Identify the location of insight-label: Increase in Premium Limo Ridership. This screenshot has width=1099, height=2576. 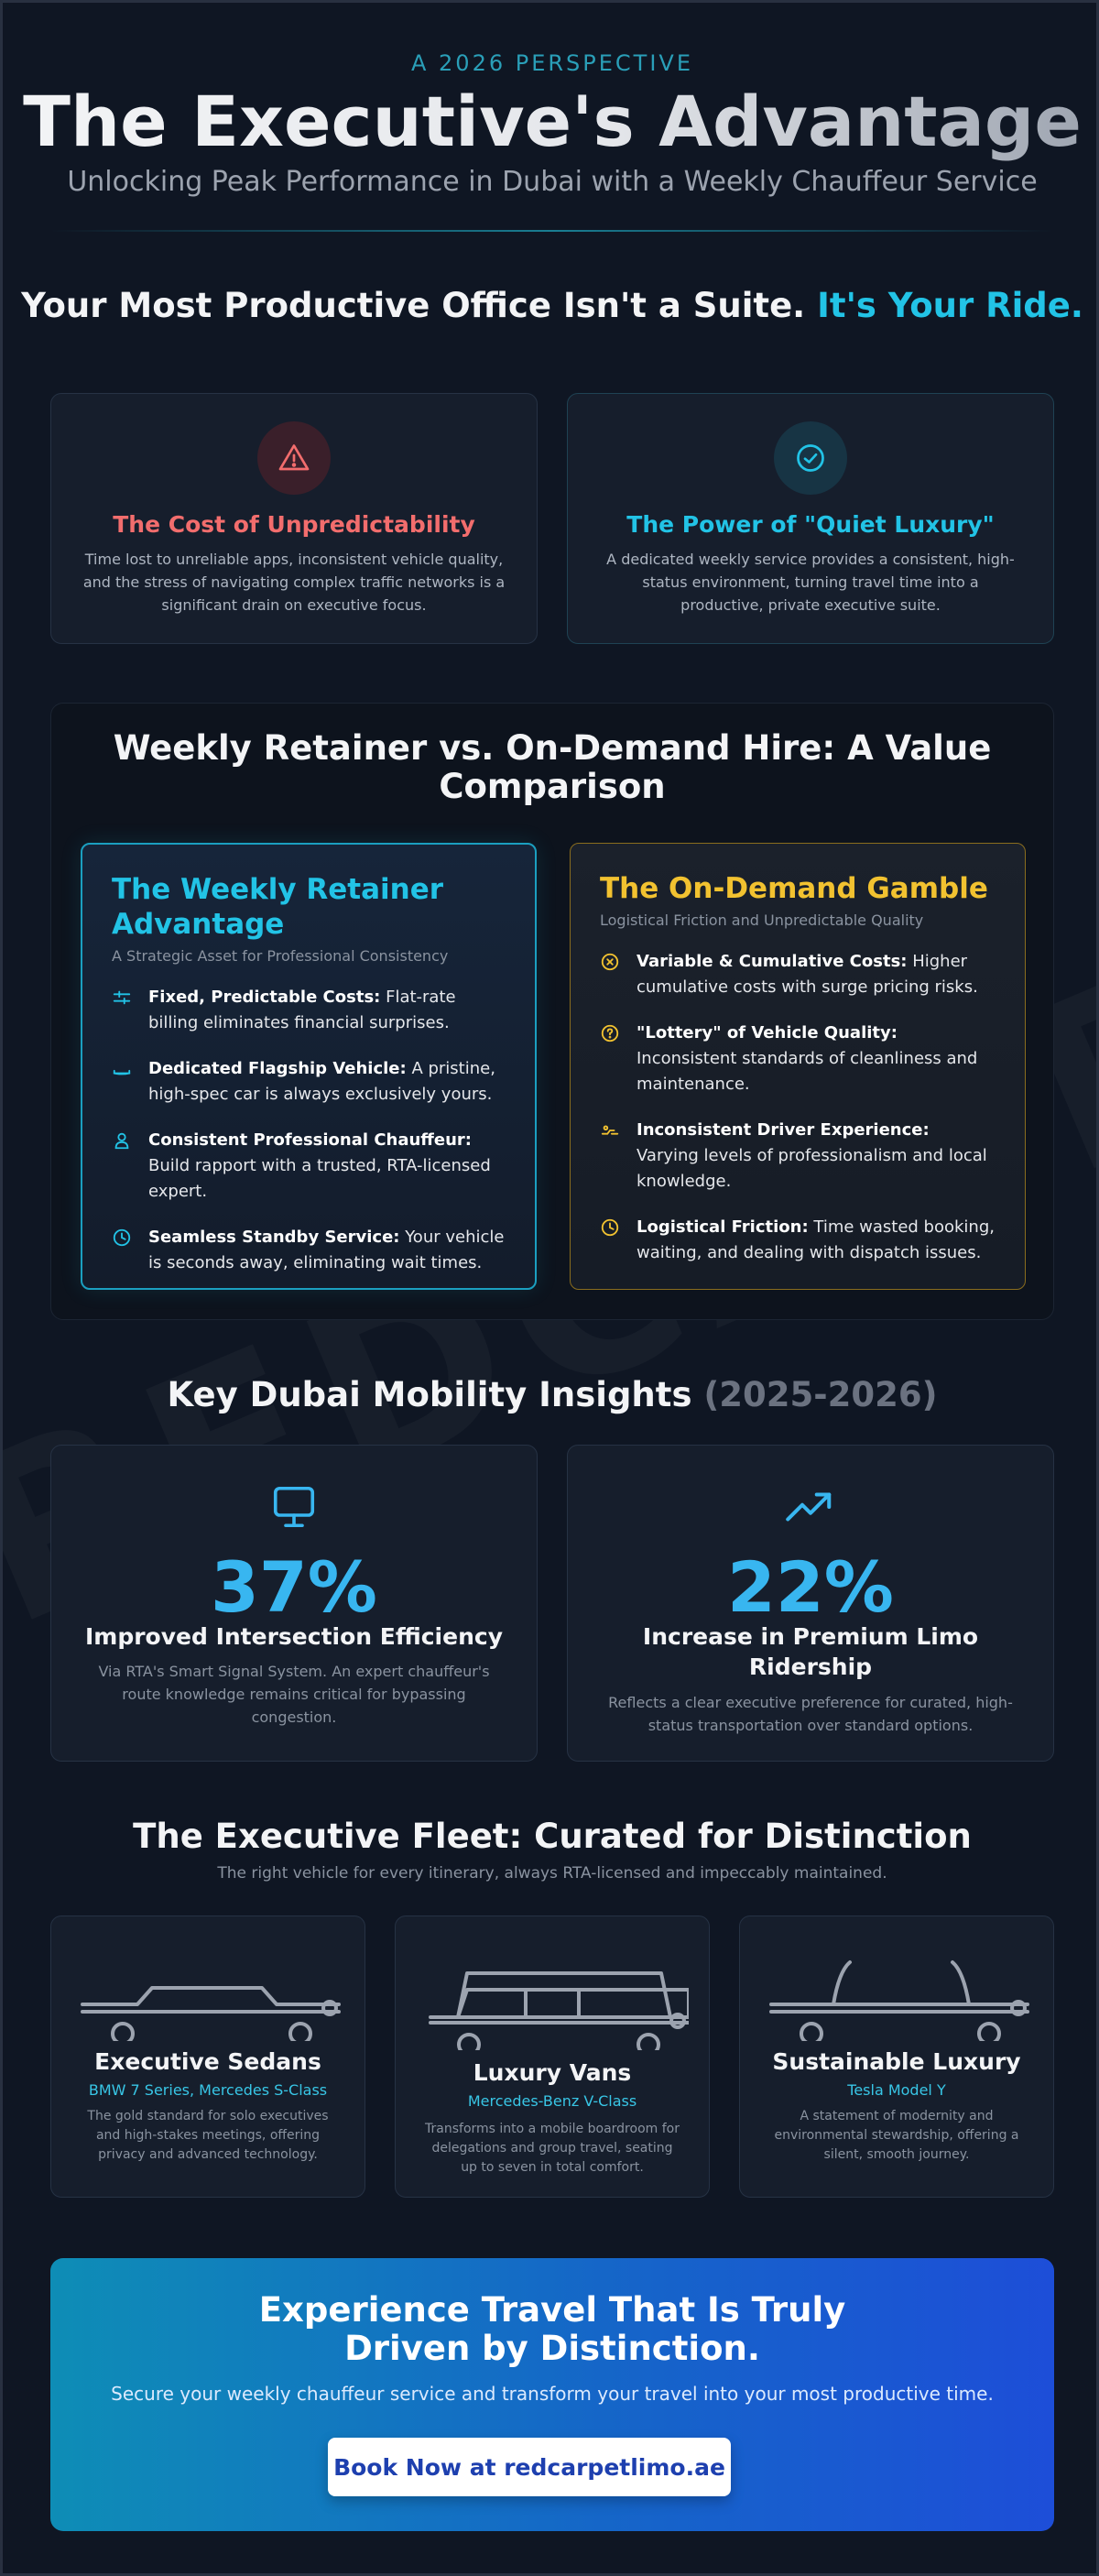
(810, 1652).